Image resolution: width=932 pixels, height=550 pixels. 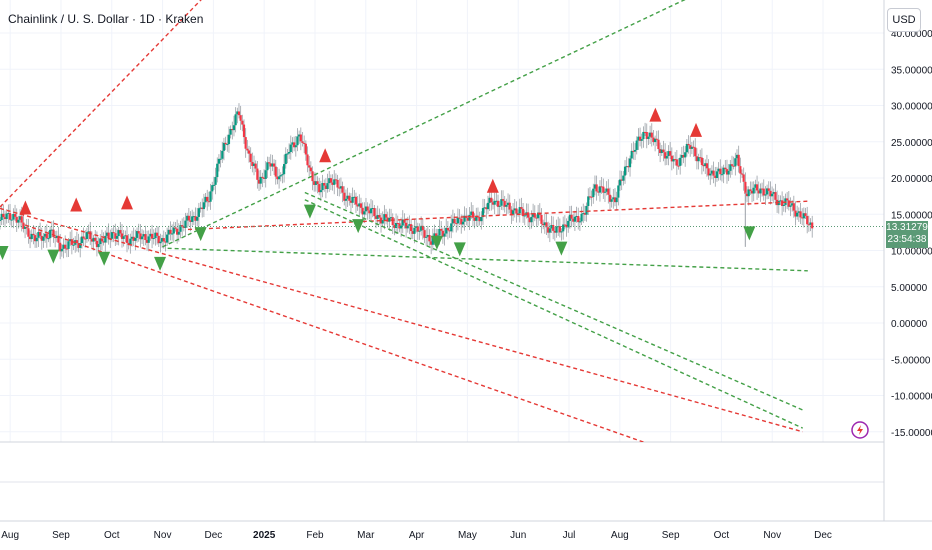 What do you see at coordinates (907, 227) in the screenshot?
I see `last-price-value: 13.31279` at bounding box center [907, 227].